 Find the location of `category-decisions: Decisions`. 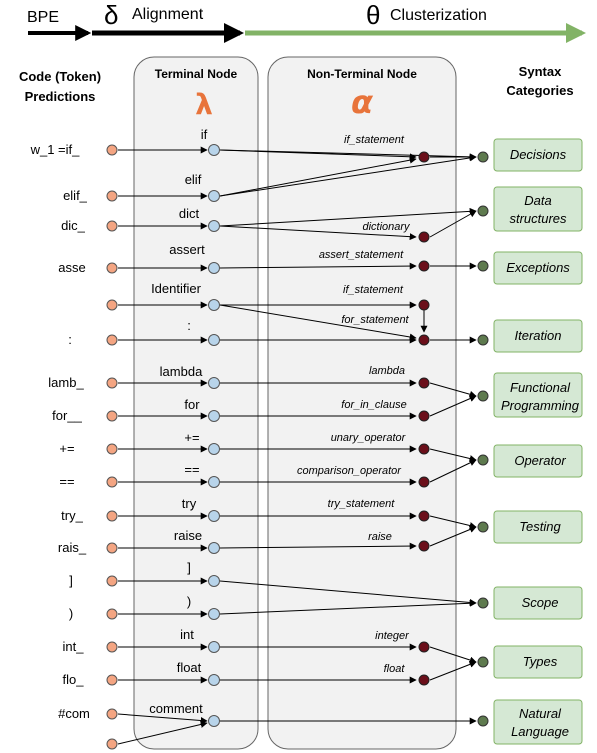

category-decisions: Decisions is located at coordinates (538, 155).